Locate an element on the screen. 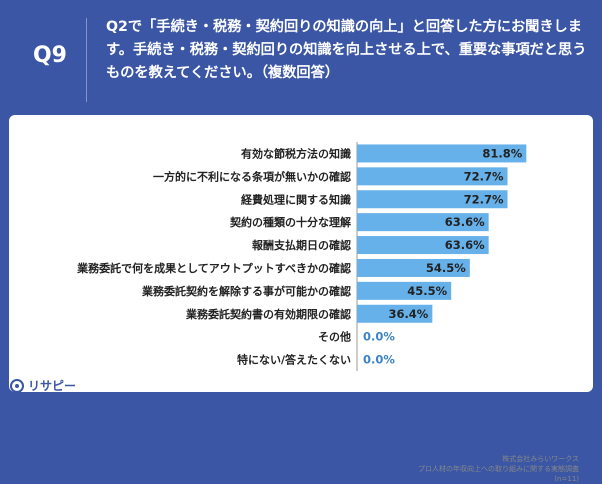 This screenshot has width=602, height=484. credit-survey: プロ人材の年収向上への取り組みに関する実態調査 is located at coordinates (498, 469).